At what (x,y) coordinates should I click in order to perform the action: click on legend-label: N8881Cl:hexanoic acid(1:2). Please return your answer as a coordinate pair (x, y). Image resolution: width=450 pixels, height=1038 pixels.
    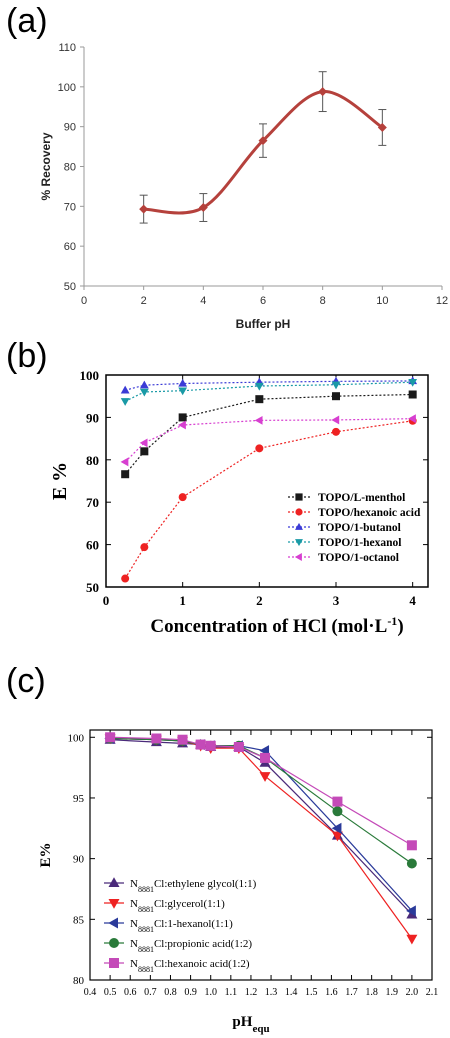
    Looking at the image, I should click on (190, 966).